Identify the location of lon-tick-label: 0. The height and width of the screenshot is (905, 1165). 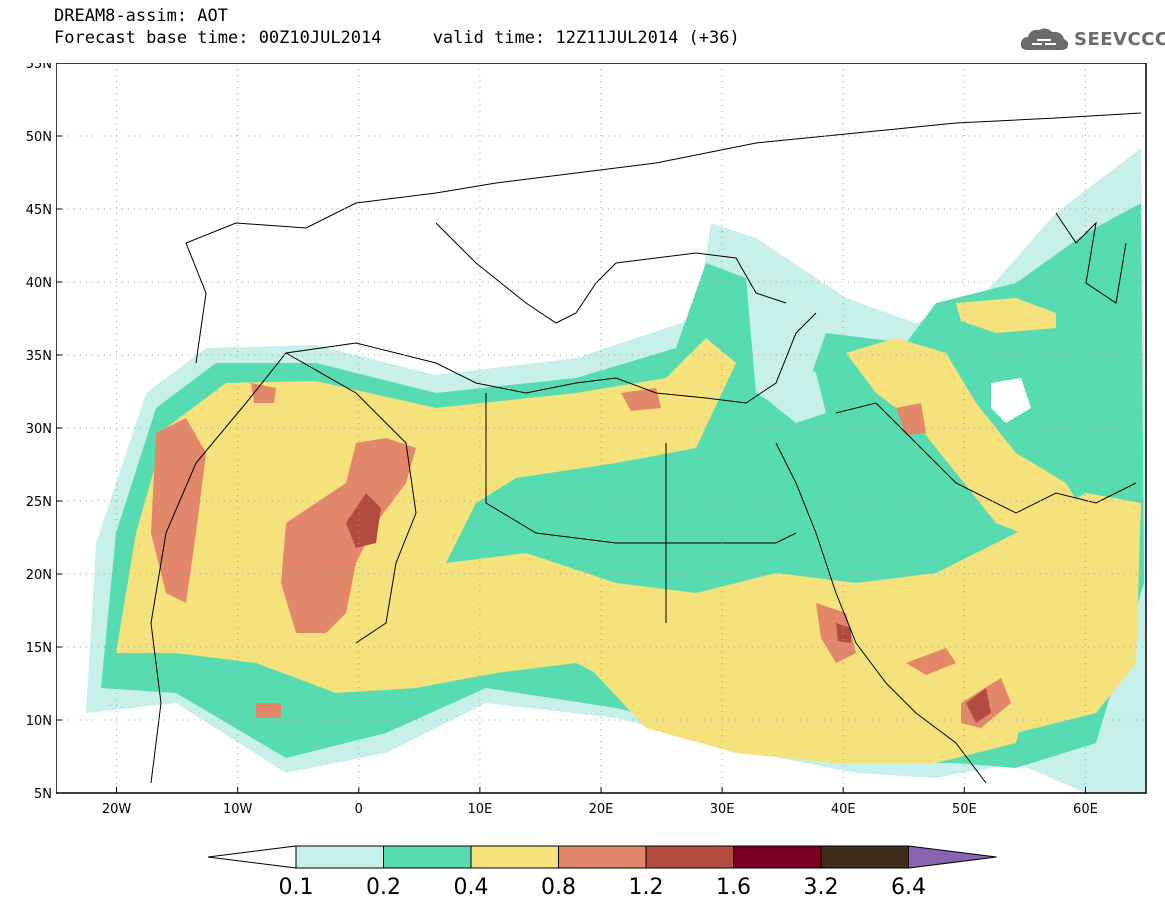
(359, 809).